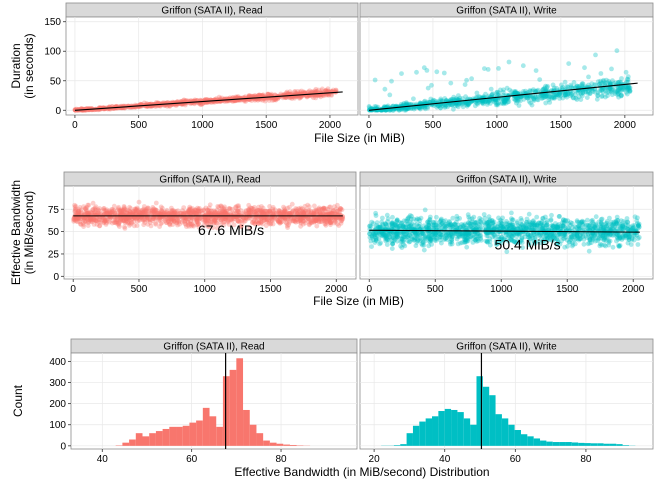 This screenshot has width=662, height=489. Describe the element at coordinates (73, 289) in the screenshot. I see `x-tick-label: 0` at that location.